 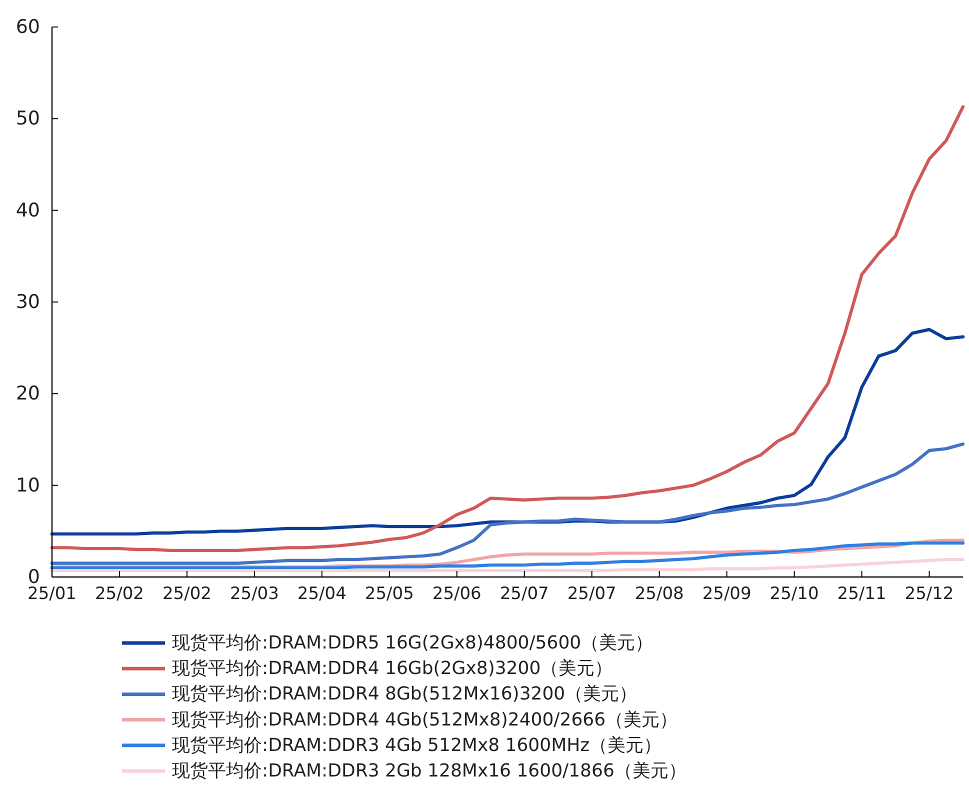 I want to click on legend-label: 现货平均价:DRAM:DDR4 4Gb(512Mx8)2400/2666（美元）, so click(x=425, y=719).